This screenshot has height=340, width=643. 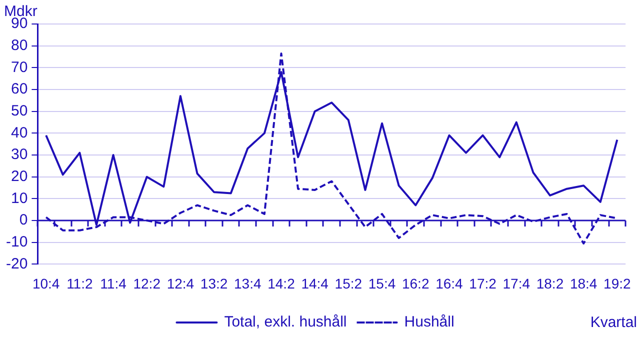 I want to click on y-tick-label: 10, so click(x=19, y=198).